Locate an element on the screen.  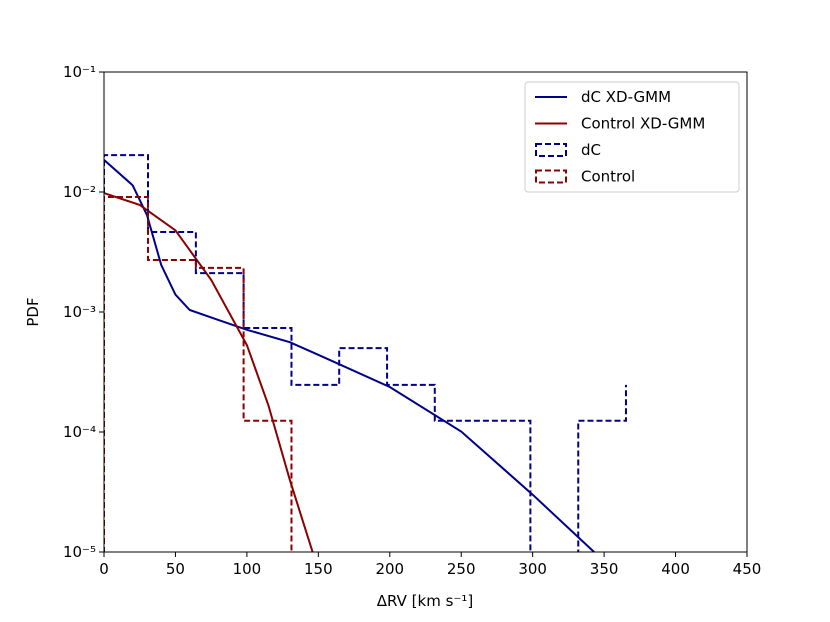
x-axis-label: ΔRV [km s⁻¹] is located at coordinates (425, 601).